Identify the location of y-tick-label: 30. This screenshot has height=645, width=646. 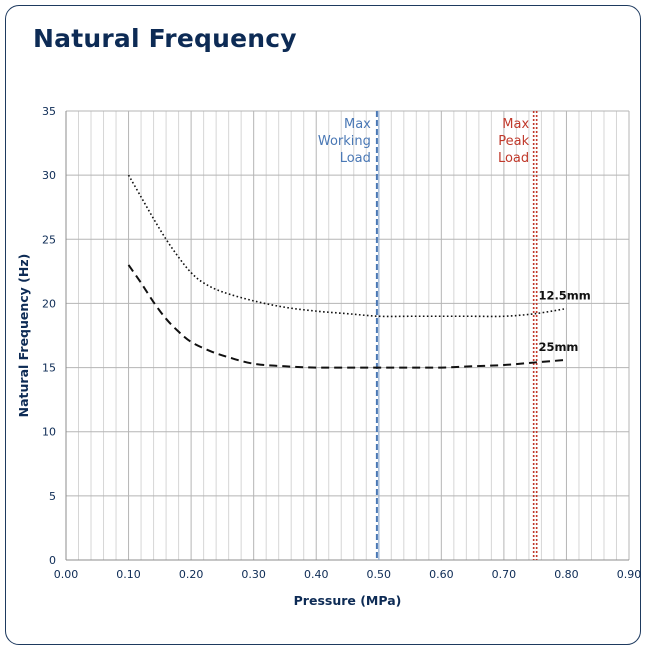
(49, 175).